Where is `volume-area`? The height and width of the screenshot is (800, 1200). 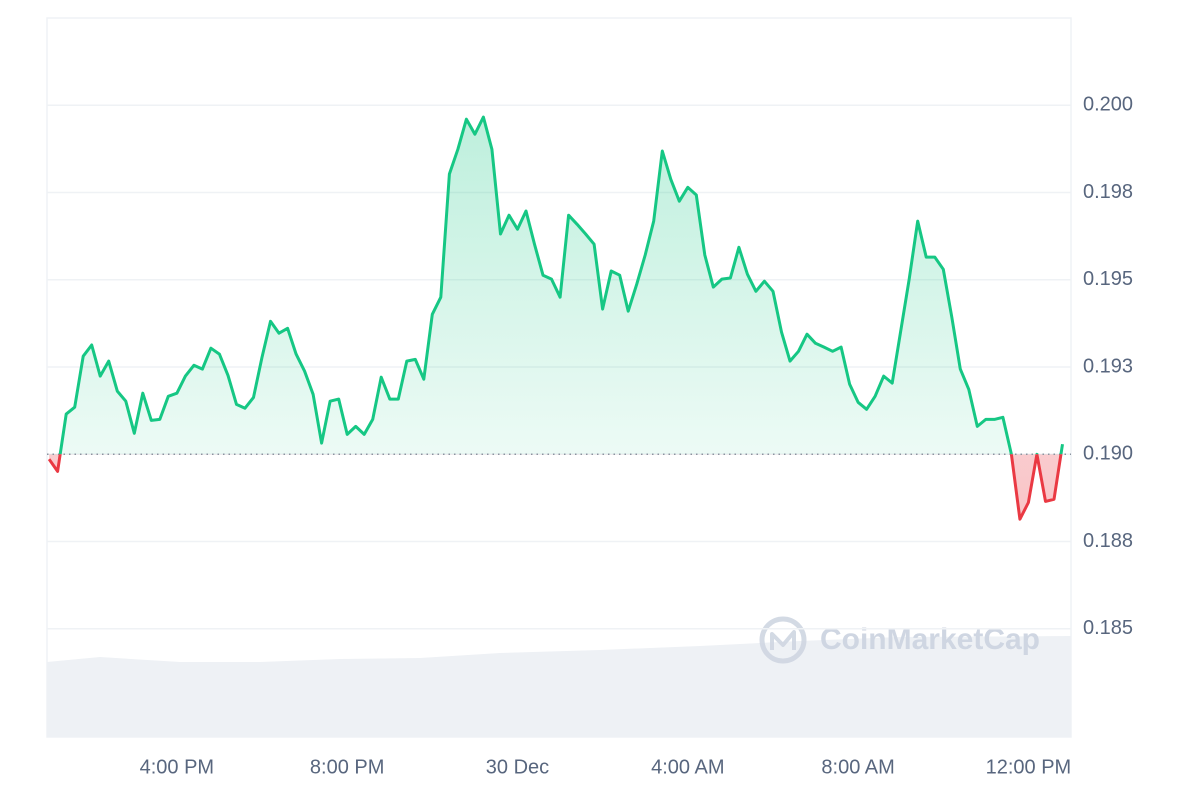 volume-area is located at coordinates (559, 686).